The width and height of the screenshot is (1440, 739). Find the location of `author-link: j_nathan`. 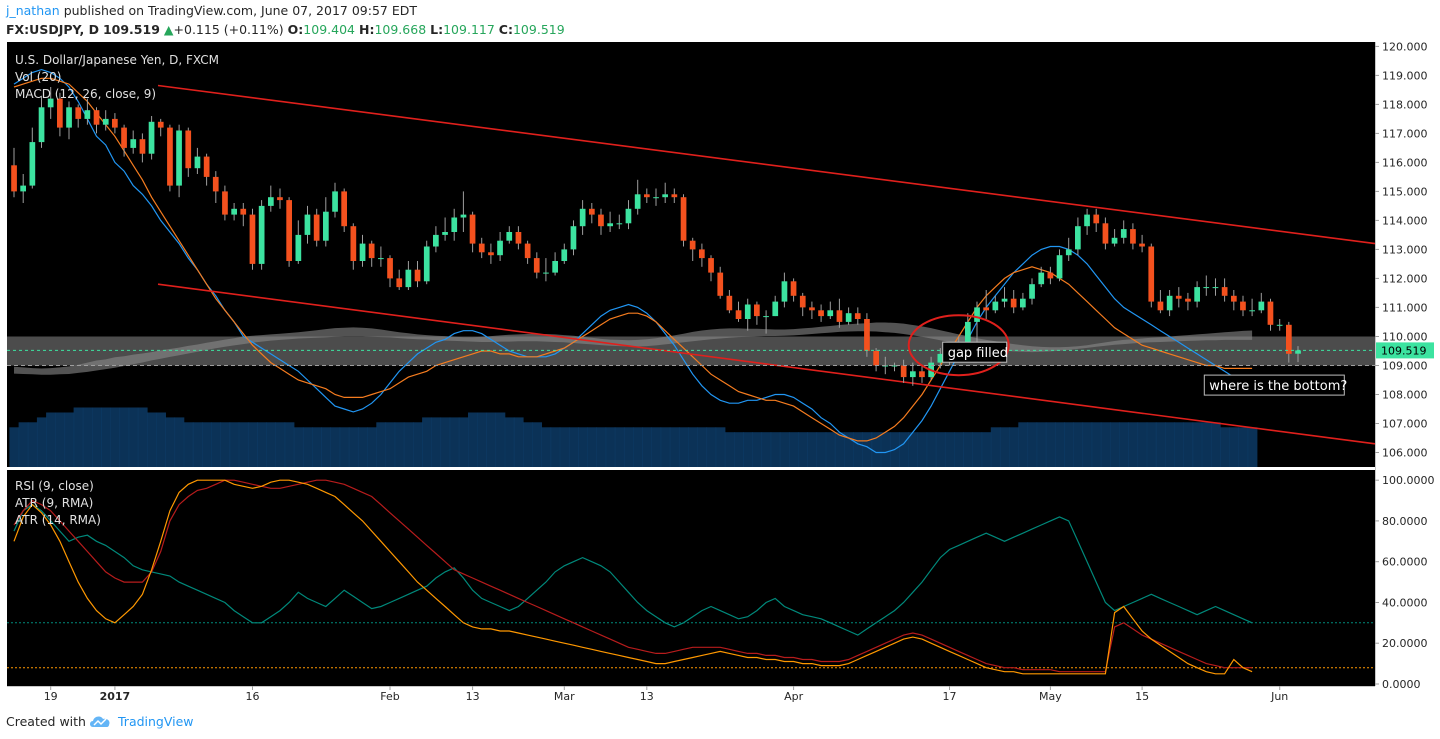

author-link: j_nathan is located at coordinates (33, 10).